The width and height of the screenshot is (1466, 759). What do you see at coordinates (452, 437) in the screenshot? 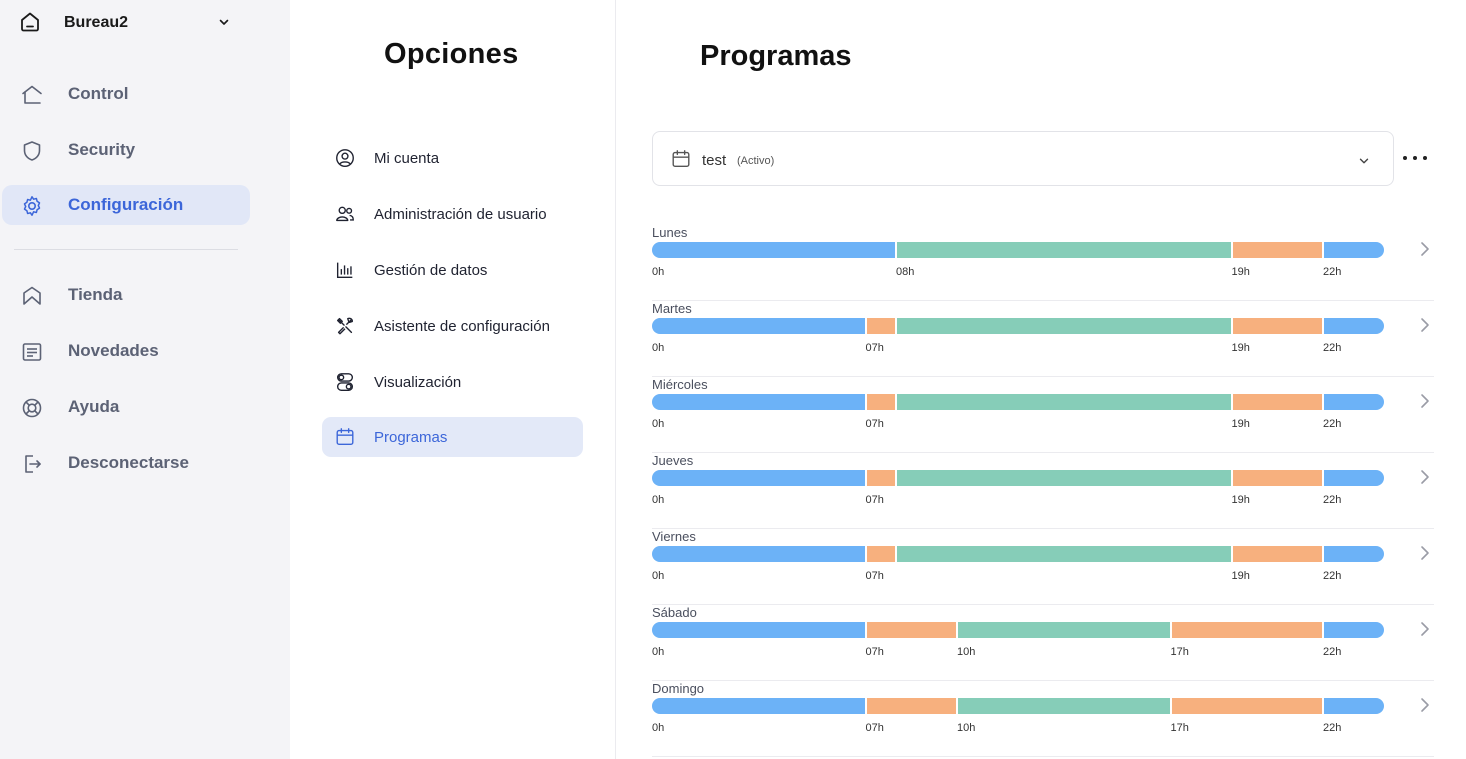
I see `option-programas: Programas` at bounding box center [452, 437].